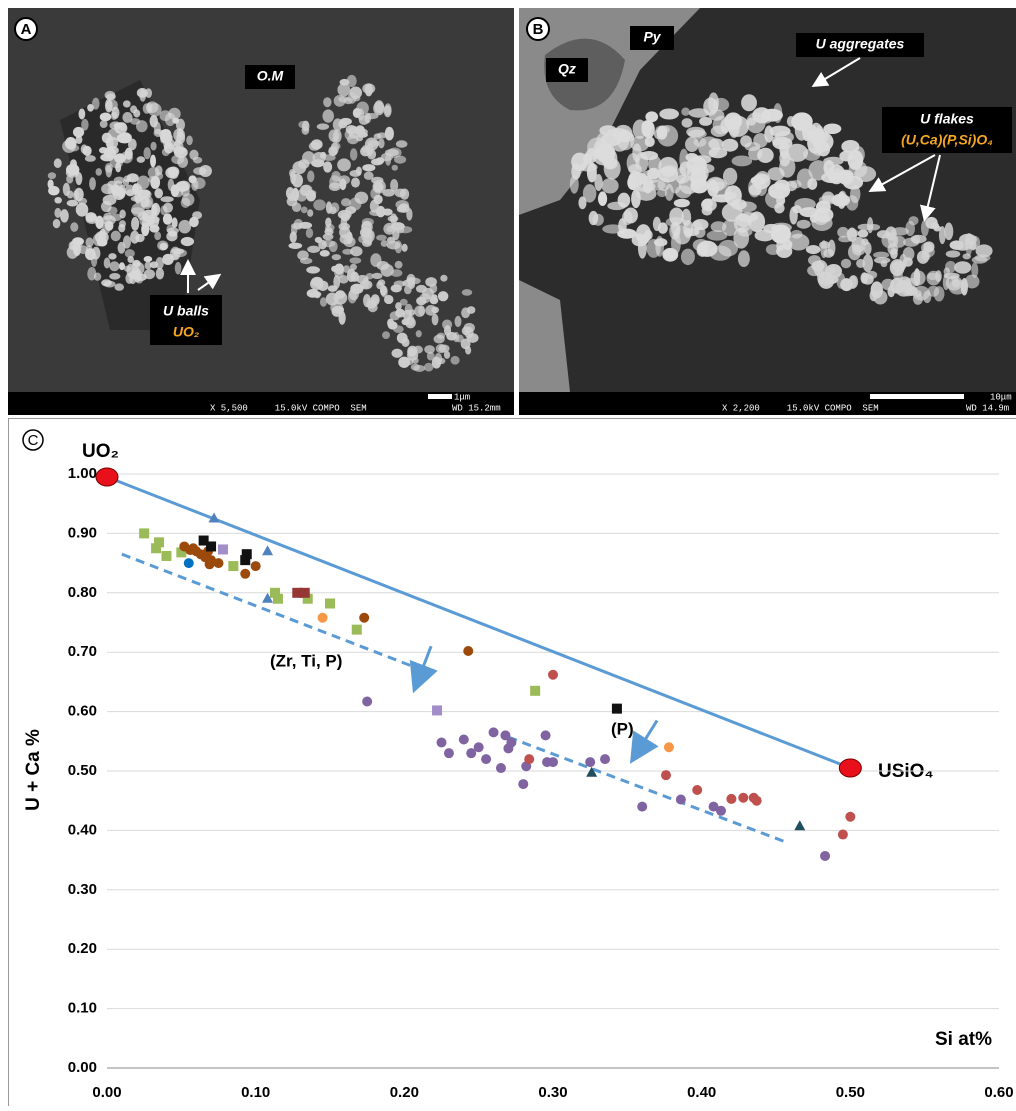 Image resolution: width=1016 pixels, height=1111 pixels. Describe the element at coordinates (82, 889) in the screenshot. I see `y-tick-label: 0.30` at that location.